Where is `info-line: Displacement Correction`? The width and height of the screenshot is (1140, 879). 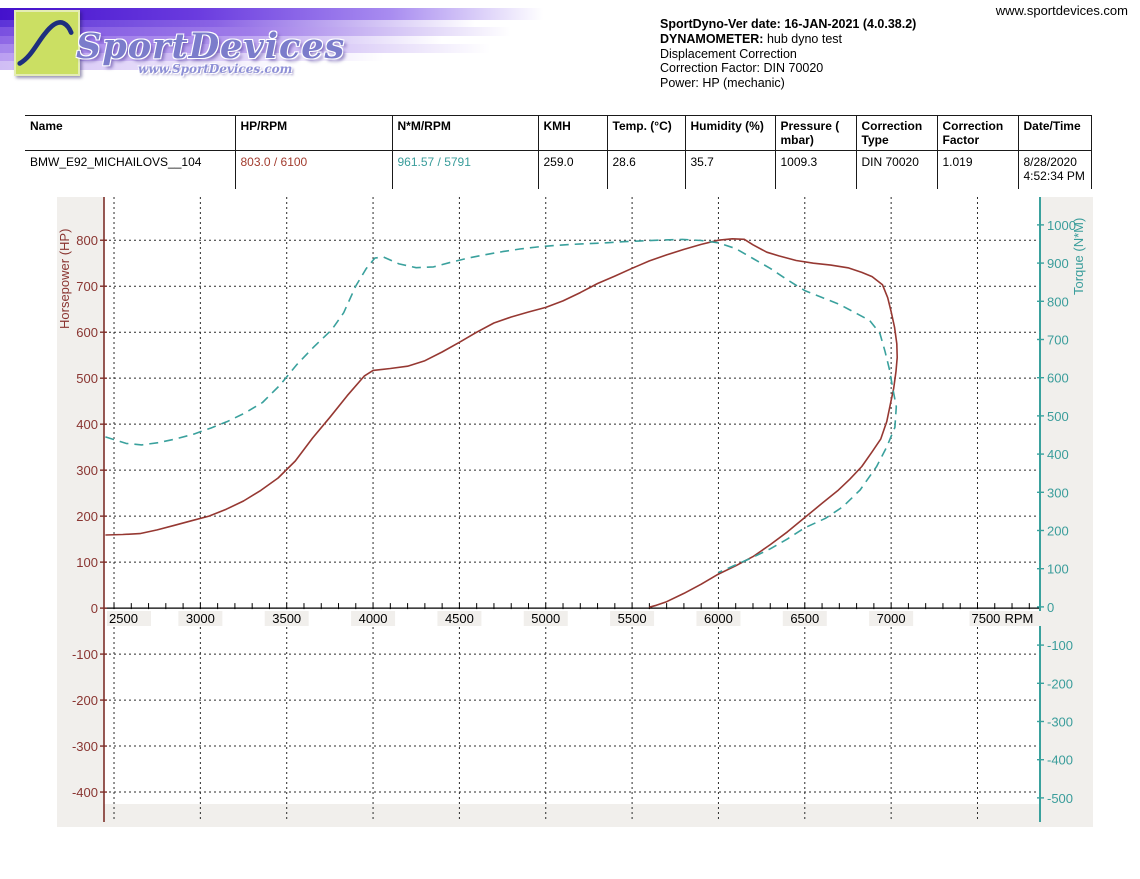 info-line: Displacement Correction is located at coordinates (728, 53).